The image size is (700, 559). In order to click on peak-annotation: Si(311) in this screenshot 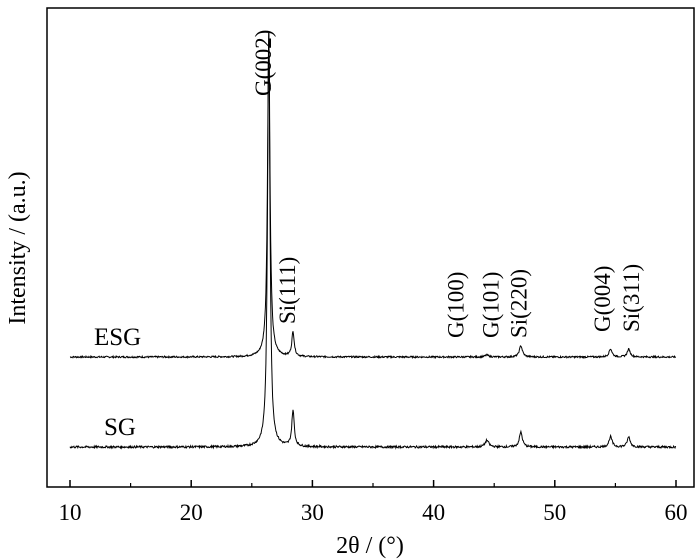, I will do `click(631, 298)`.